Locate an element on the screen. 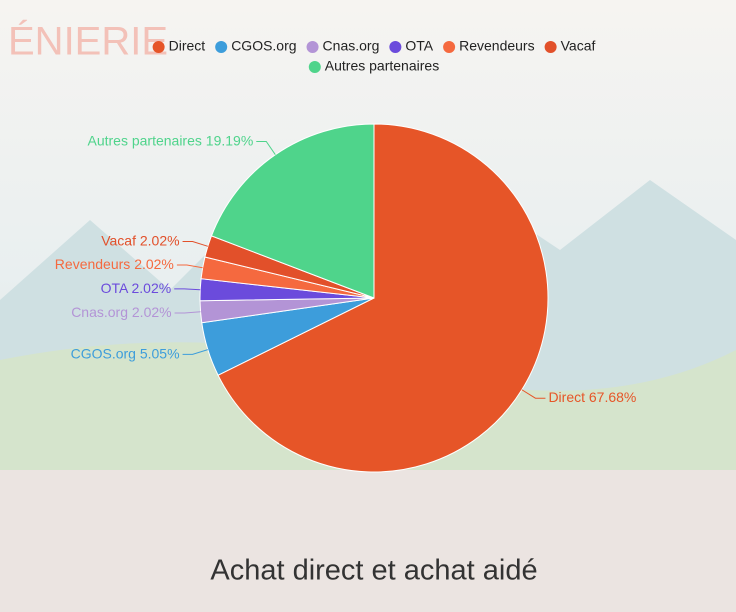  legend-item: Autres partenaires is located at coordinates (373, 66).